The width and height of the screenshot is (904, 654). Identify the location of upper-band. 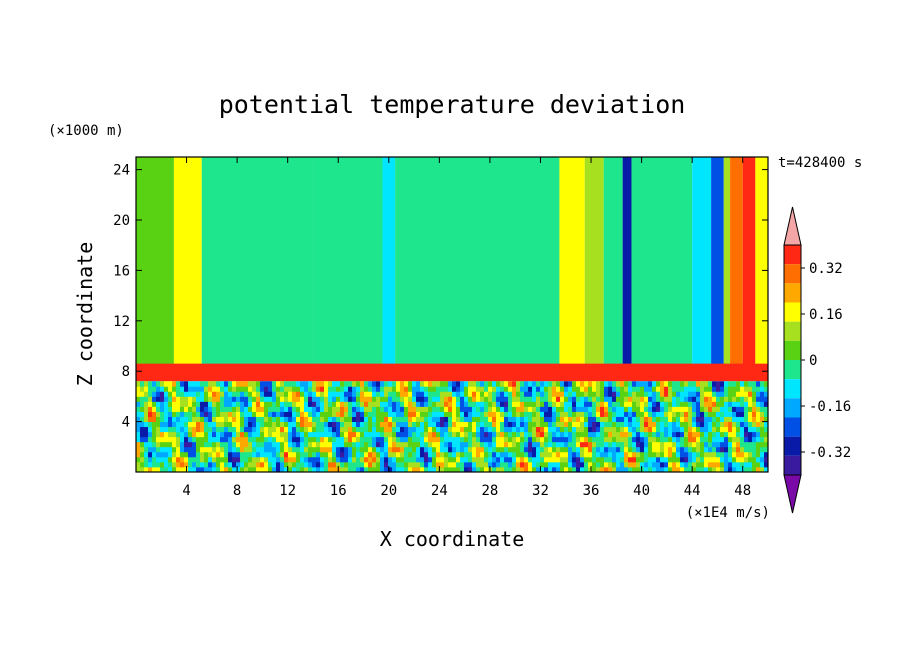
(338, 261).